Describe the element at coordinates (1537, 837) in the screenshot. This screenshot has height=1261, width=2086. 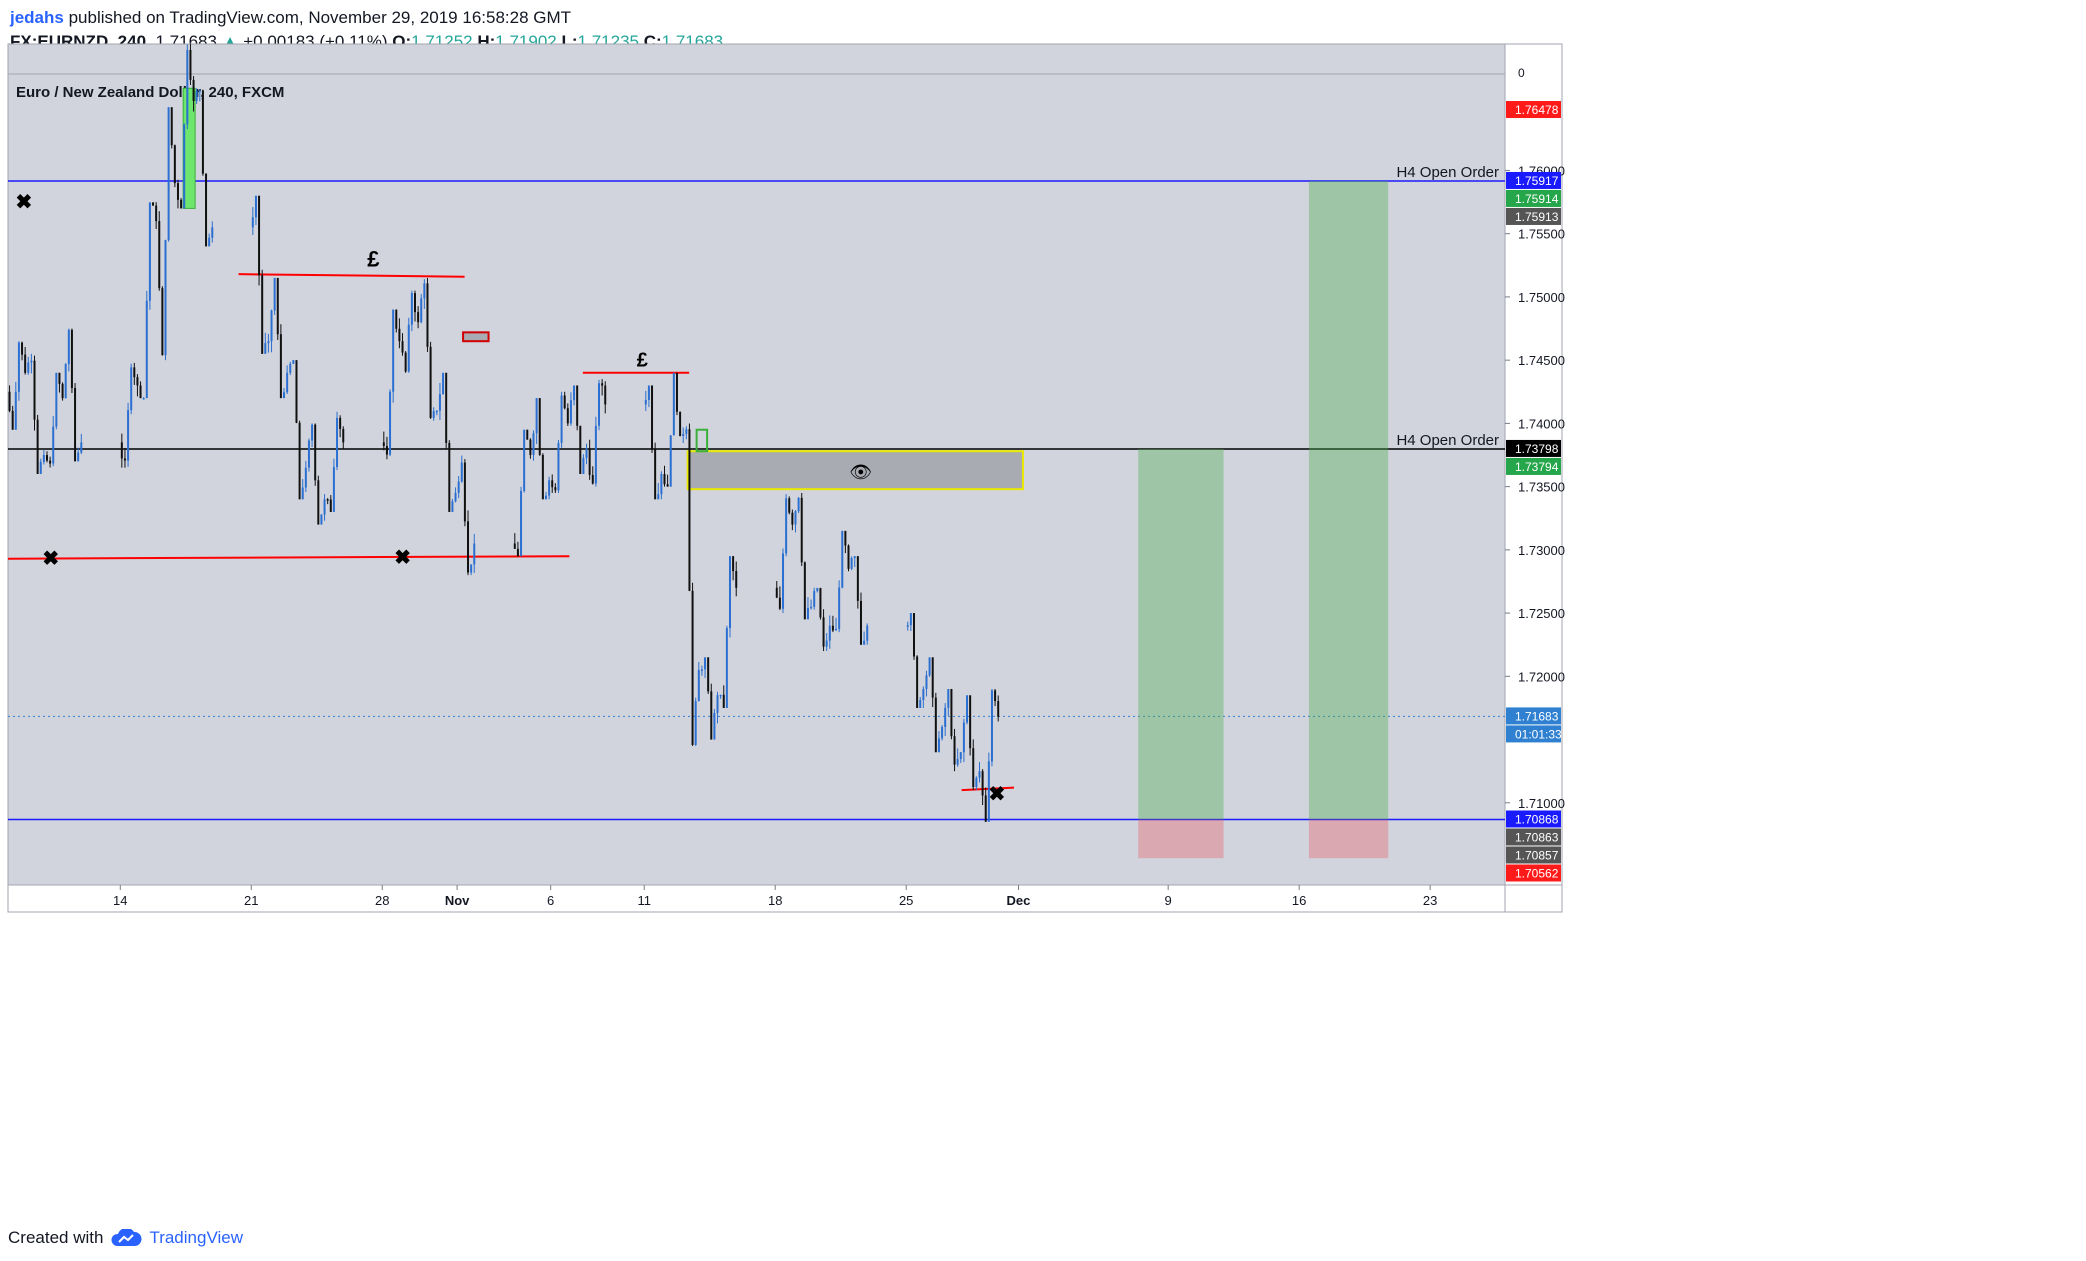
I see `price-label-text: 1.70863` at that location.